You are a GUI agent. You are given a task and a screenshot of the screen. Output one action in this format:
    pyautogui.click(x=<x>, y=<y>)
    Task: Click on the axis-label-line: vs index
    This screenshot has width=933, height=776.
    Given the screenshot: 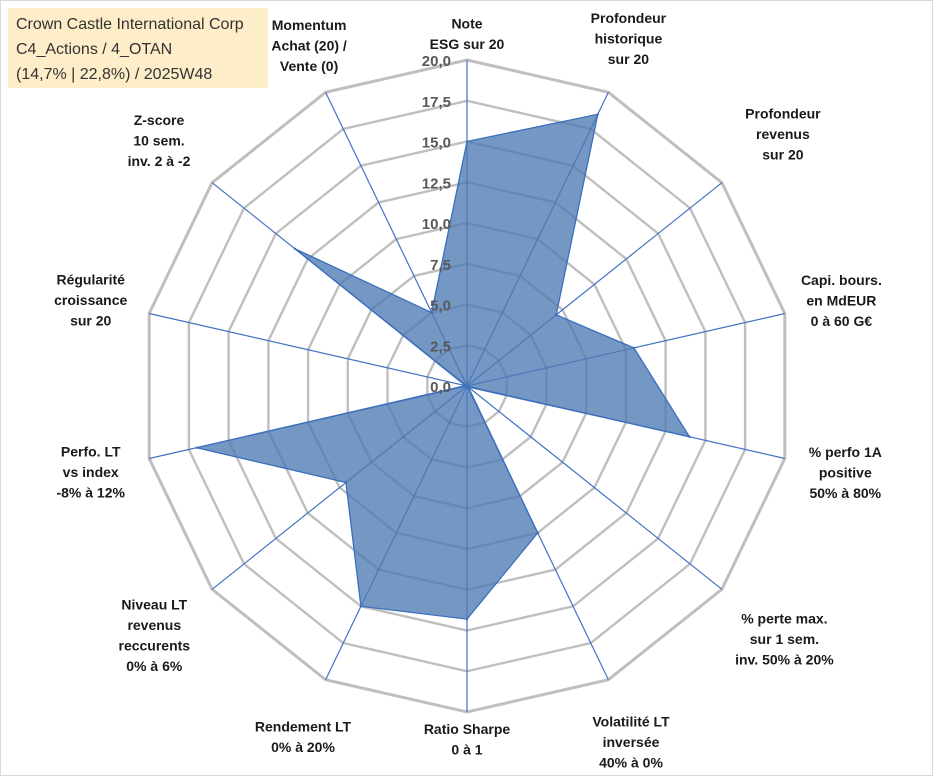 What is the action you would take?
    pyautogui.click(x=91, y=472)
    